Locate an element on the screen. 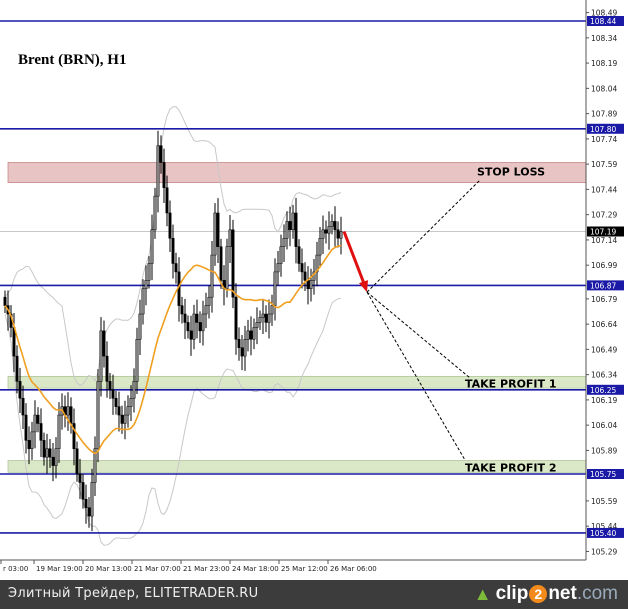 This screenshot has width=628, height=609. y-tick-label: 106.49 is located at coordinates (604, 349).